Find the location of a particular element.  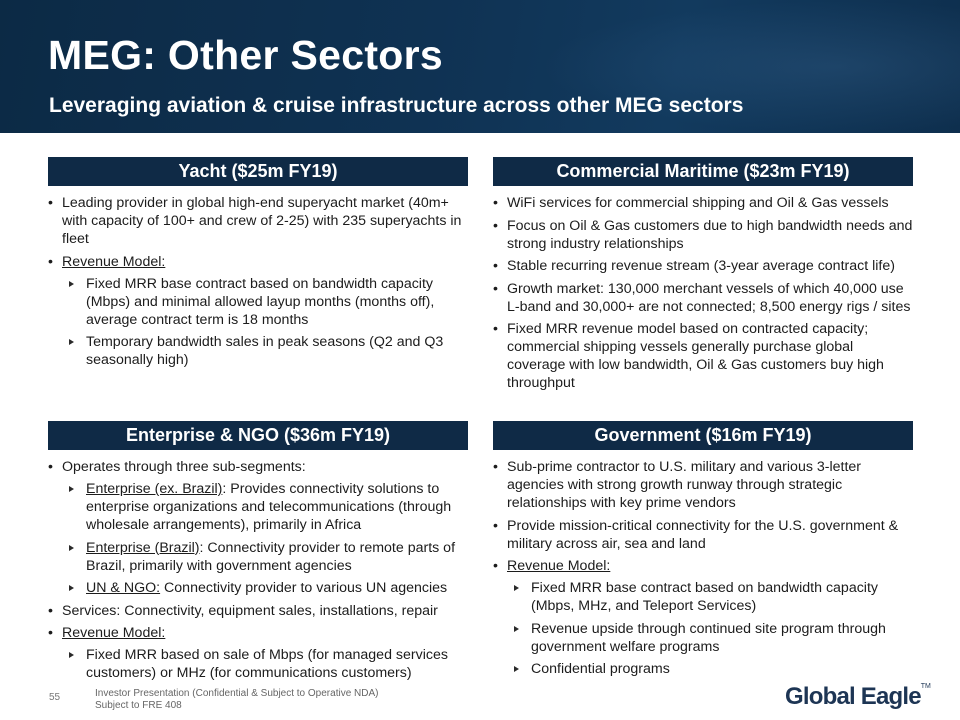

footer-fre-note: Subject to FRE 408 is located at coordinates (138, 705).